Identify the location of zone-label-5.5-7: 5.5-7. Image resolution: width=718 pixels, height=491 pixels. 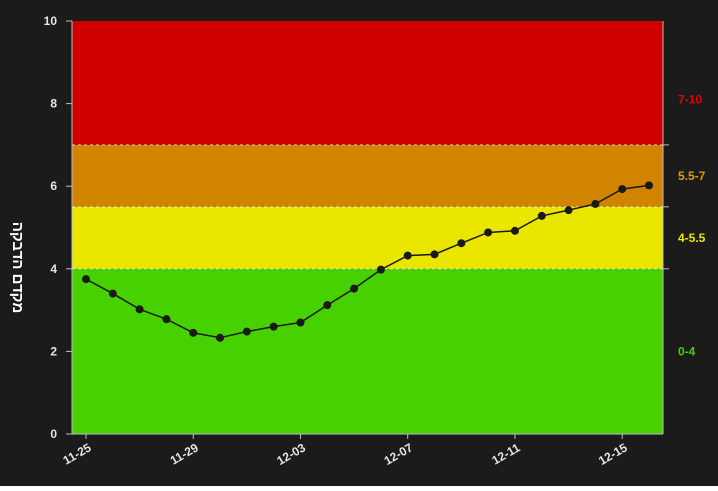
(692, 176).